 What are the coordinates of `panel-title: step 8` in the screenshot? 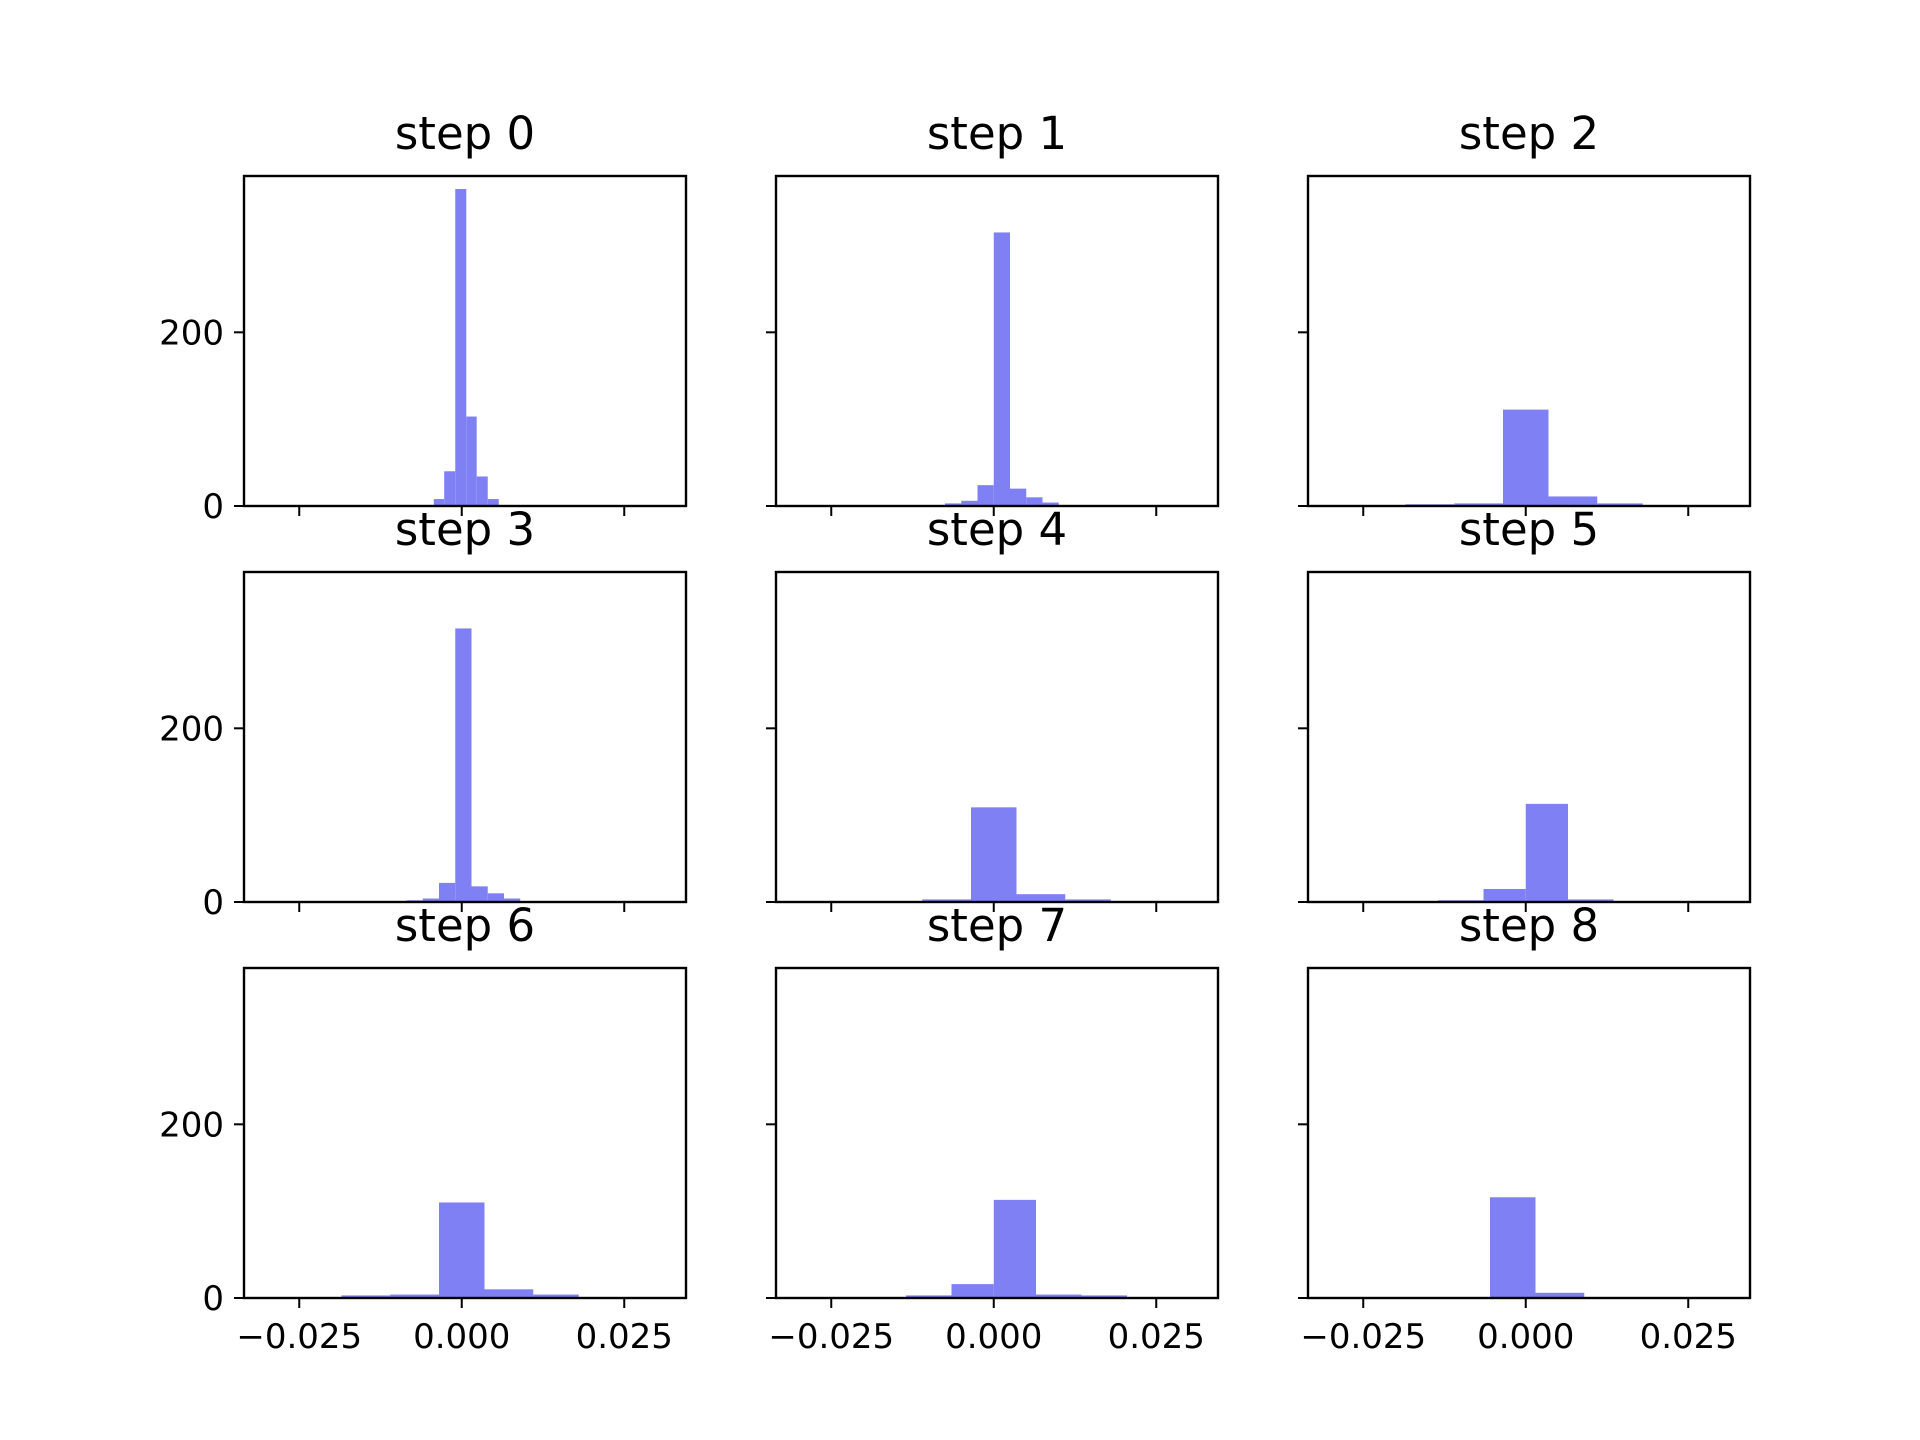 It's located at (1529, 925).